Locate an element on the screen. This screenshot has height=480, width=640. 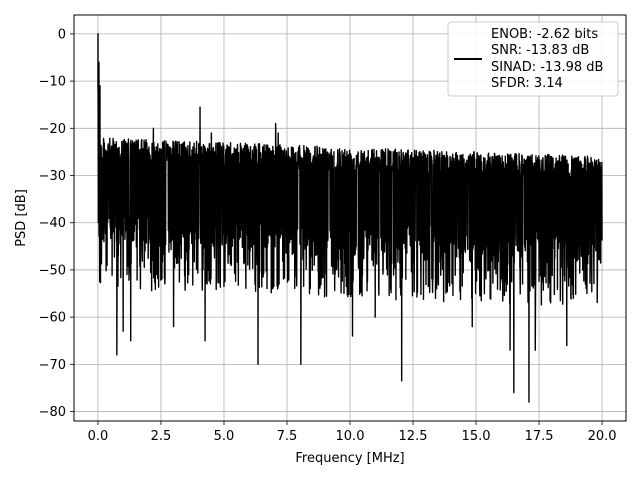
x-tick-label: 15.0 is located at coordinates (476, 436).